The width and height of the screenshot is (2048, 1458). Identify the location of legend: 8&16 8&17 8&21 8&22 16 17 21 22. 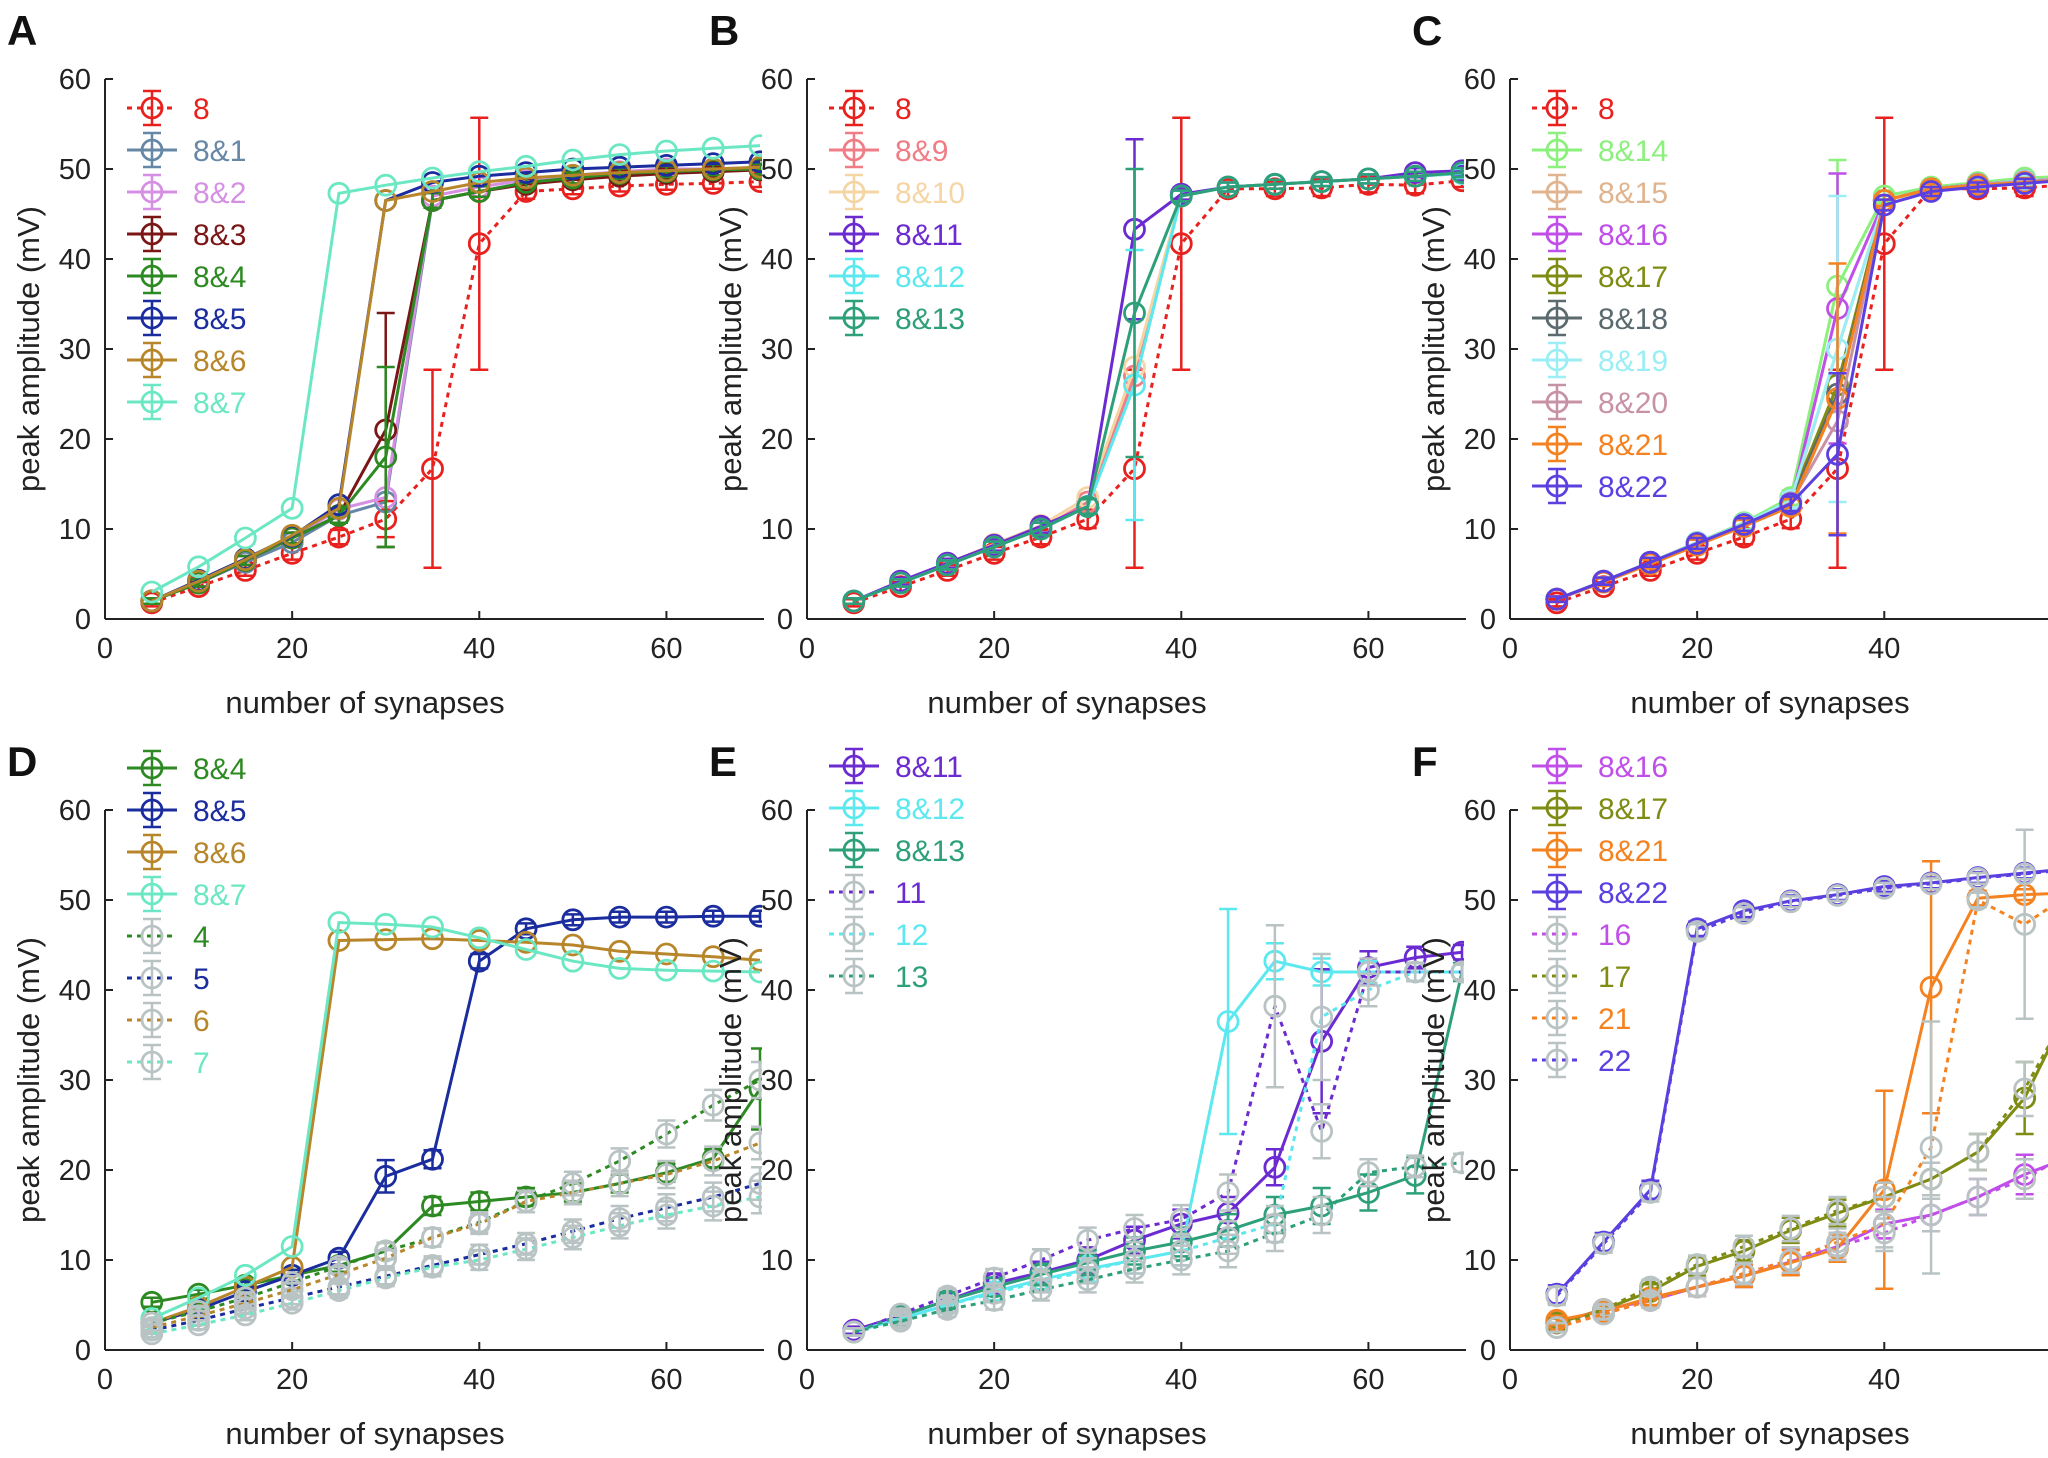
(1600, 913).